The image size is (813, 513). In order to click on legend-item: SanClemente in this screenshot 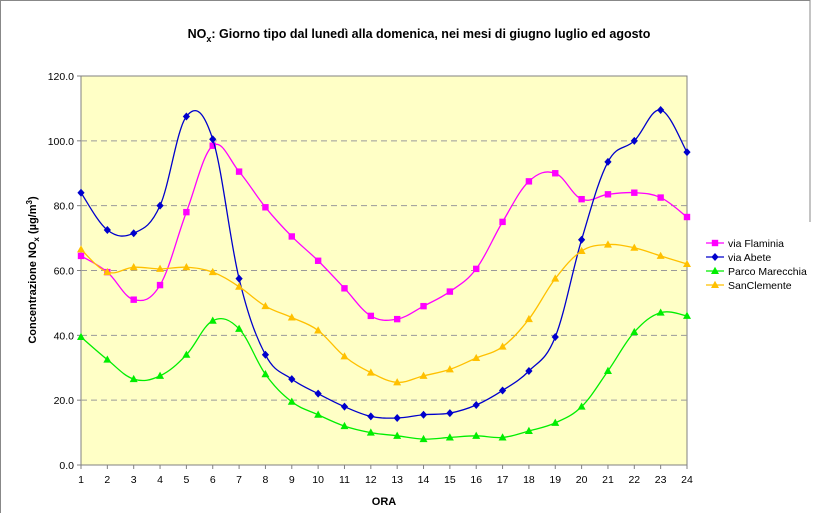, I will do `click(749, 286)`.